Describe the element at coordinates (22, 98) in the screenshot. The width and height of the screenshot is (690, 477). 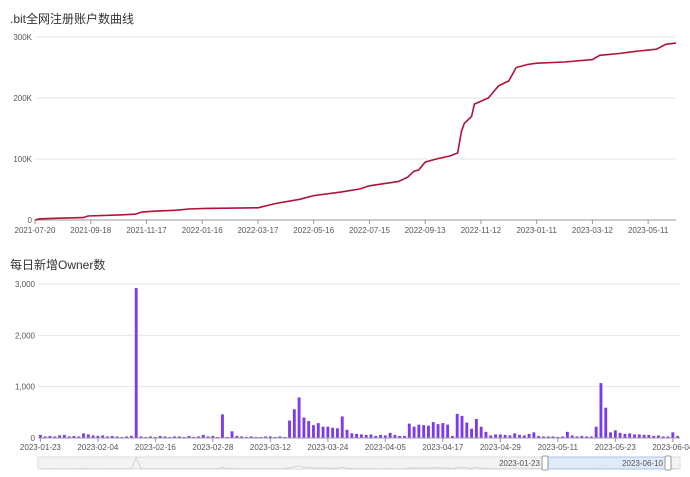
I see `y-tick-label: 200K` at that location.